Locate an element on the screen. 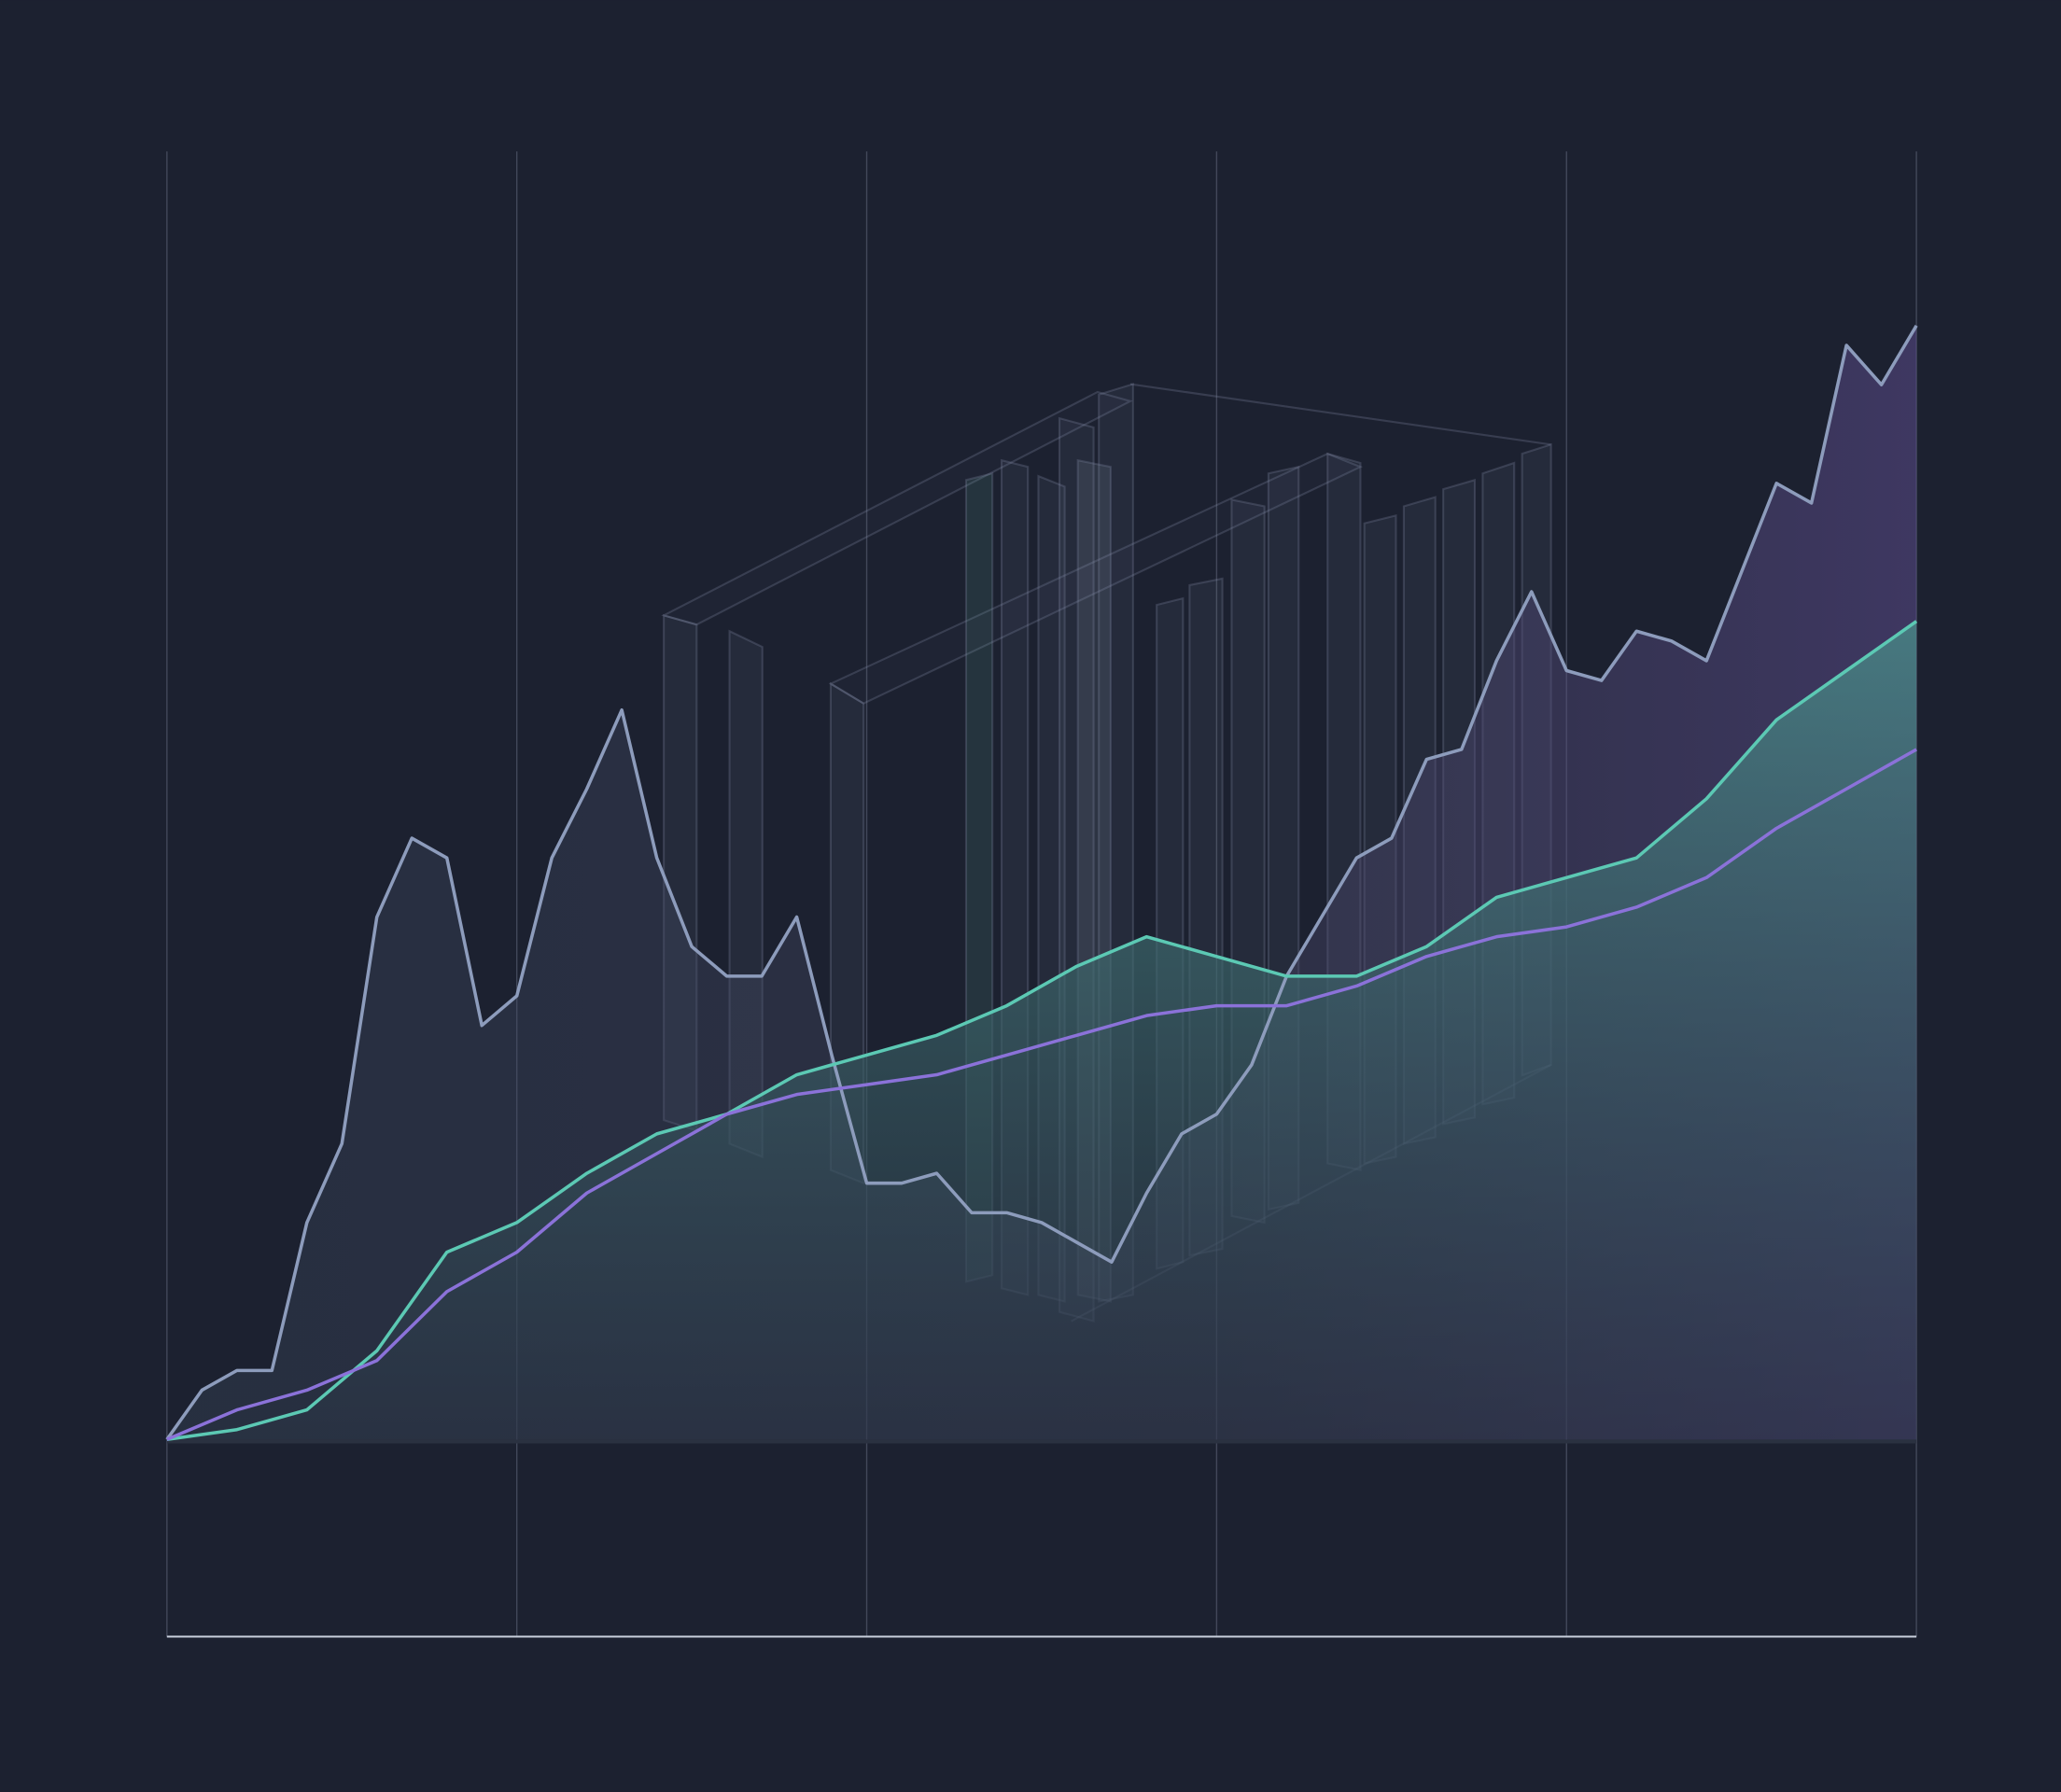 This screenshot has height=1792, width=2061. baseline-band is located at coordinates (1041, 1441).